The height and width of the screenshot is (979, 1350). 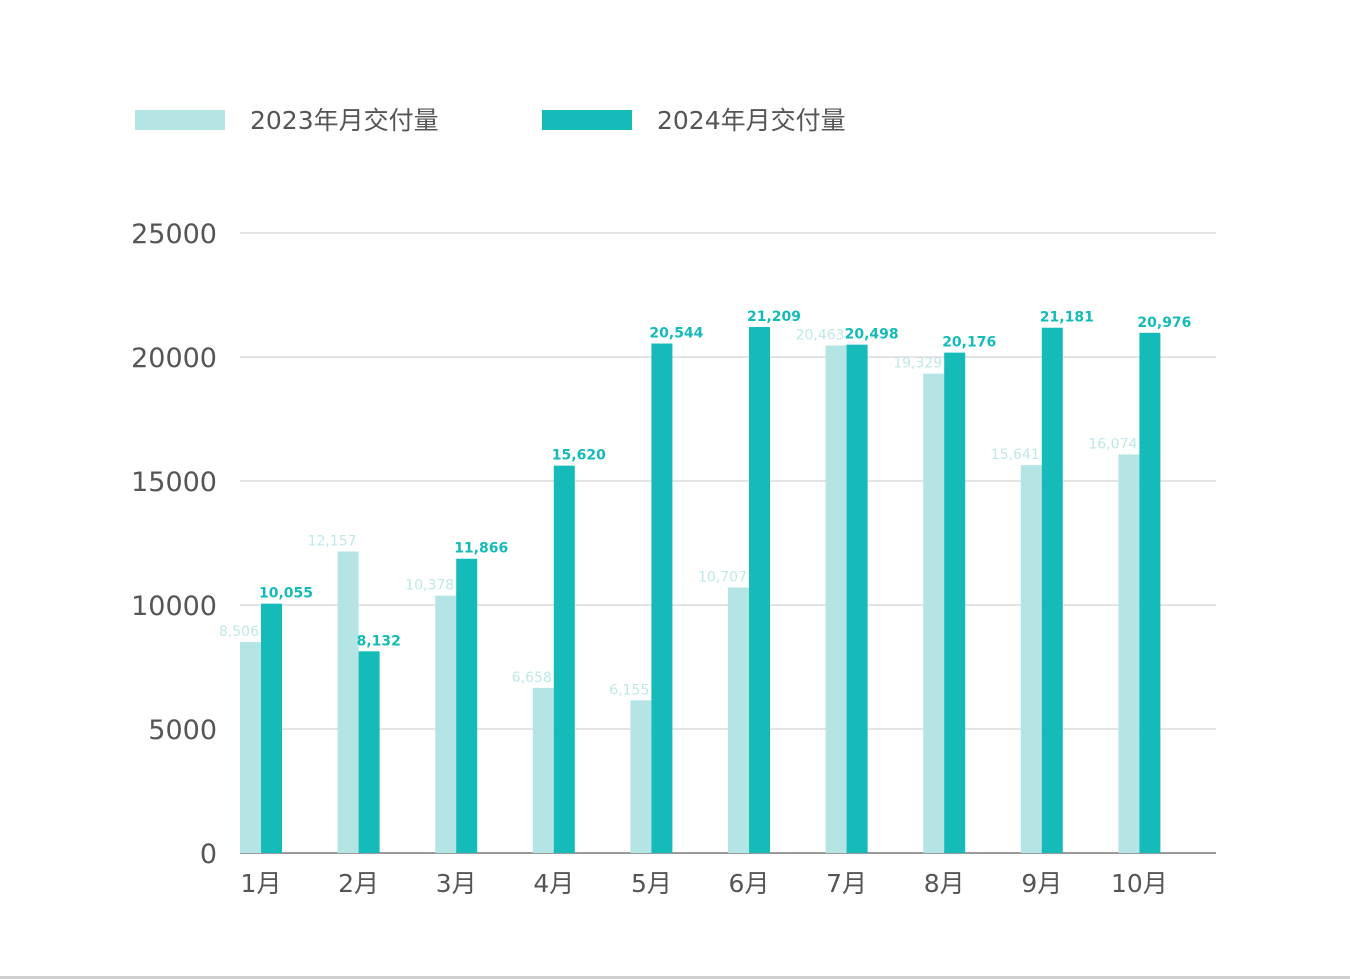 I want to click on data-label: 20,463, so click(x=820, y=336).